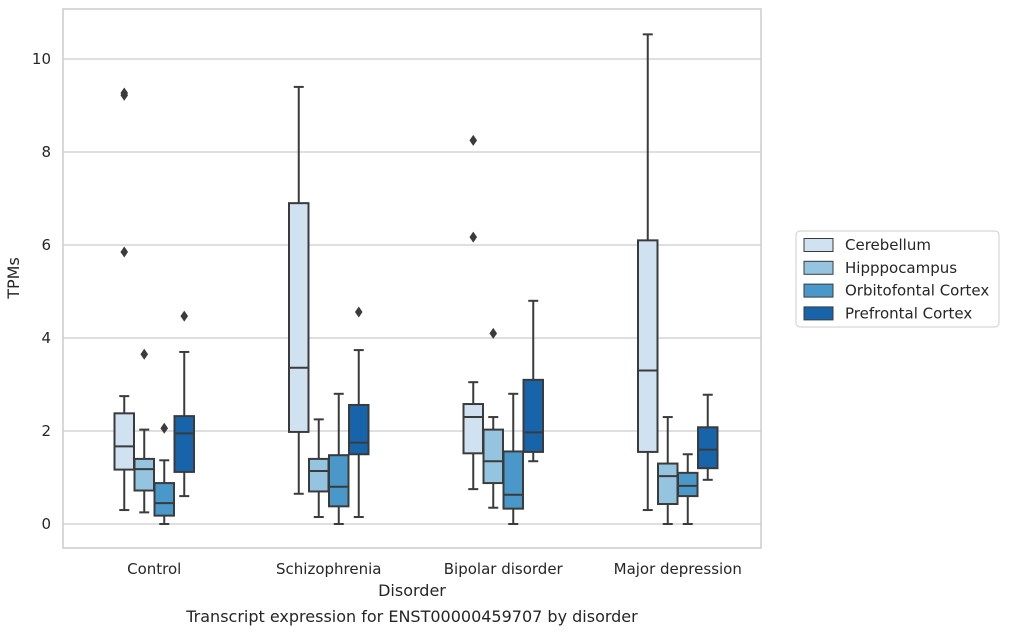 Image resolution: width=1009 pixels, height=634 pixels. Describe the element at coordinates (41, 59) in the screenshot. I see `y-tick-label-10: 10` at that location.